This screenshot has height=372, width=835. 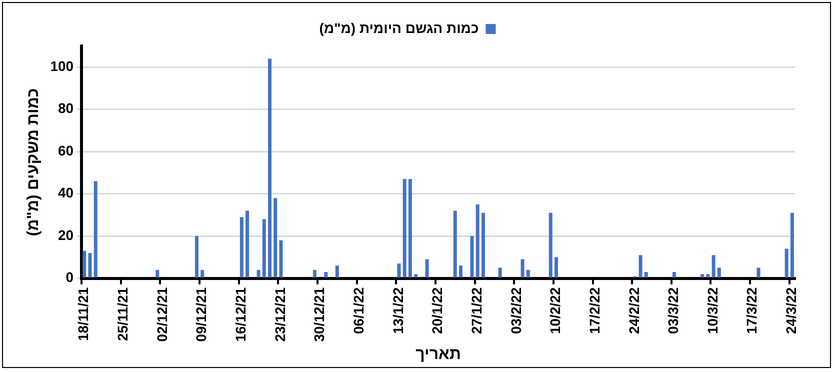 I want to click on x-tick-label: 20/1/22, so click(x=437, y=310).